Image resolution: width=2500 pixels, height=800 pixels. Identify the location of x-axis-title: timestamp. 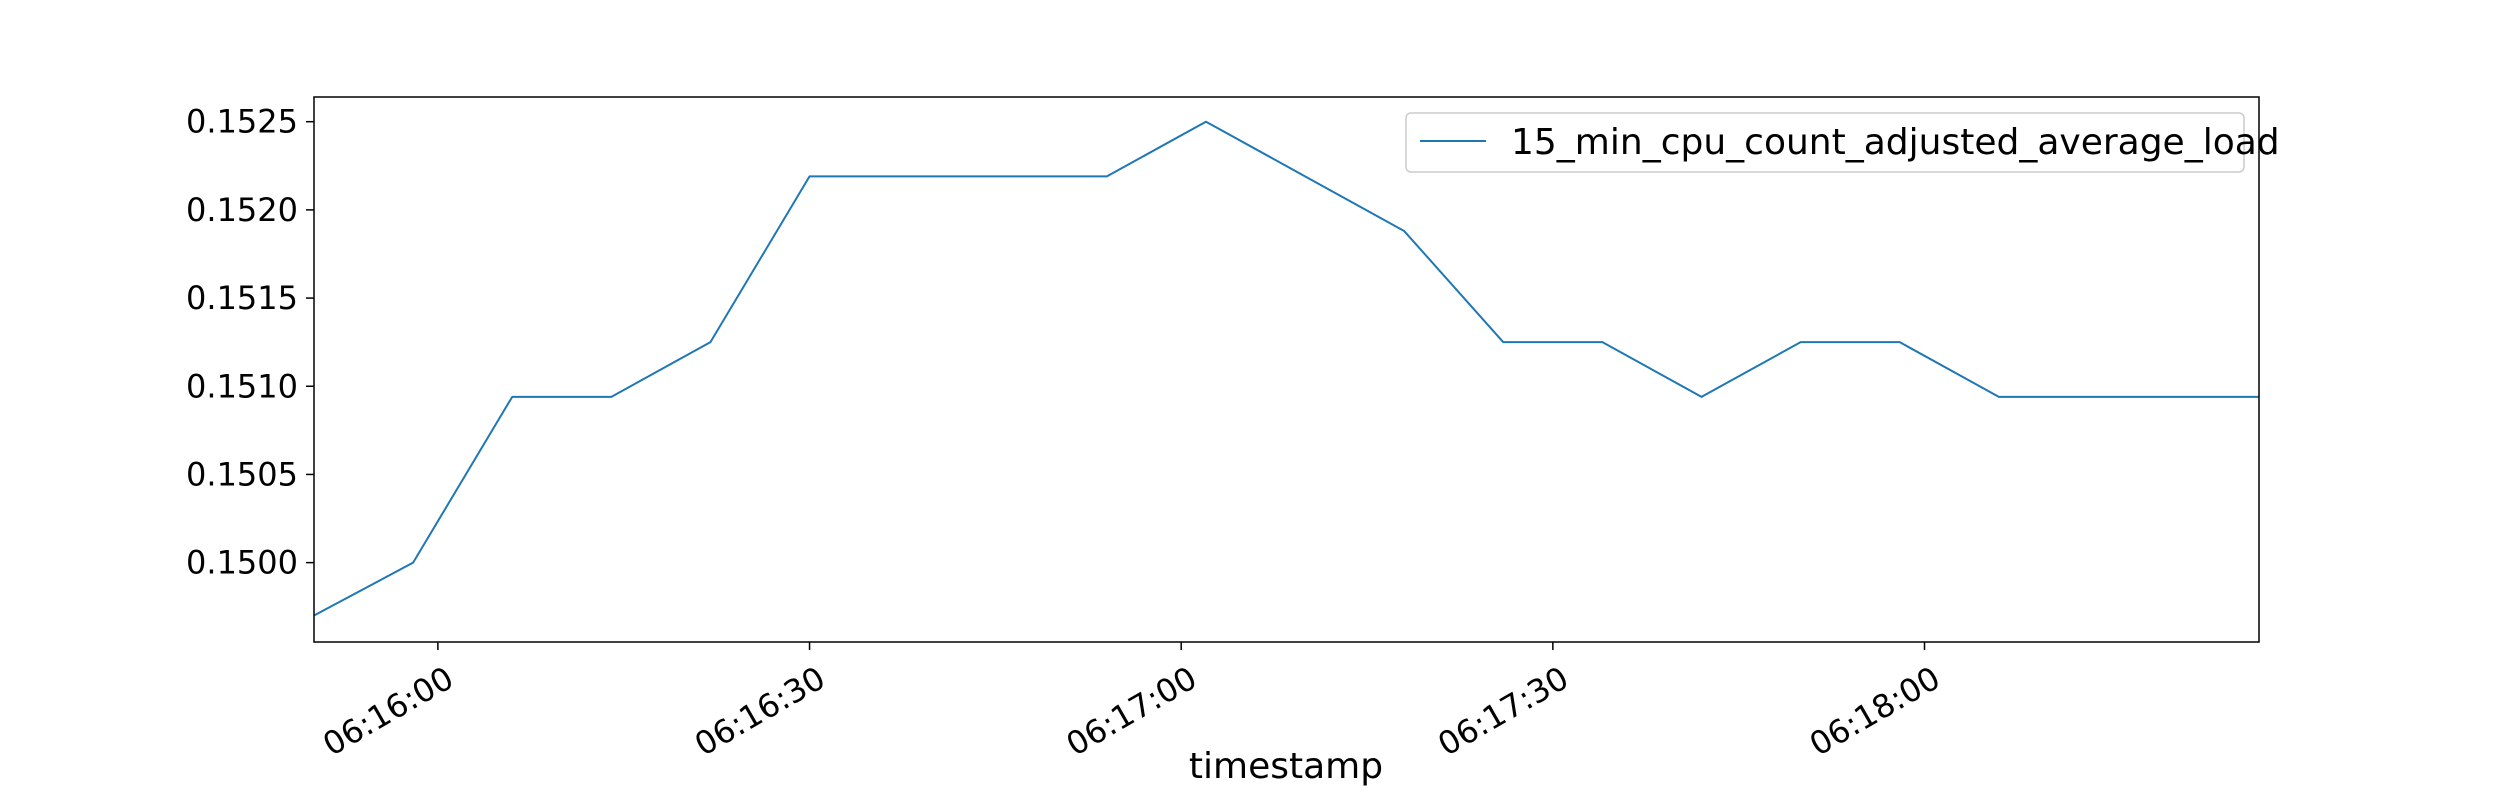
(1286, 766).